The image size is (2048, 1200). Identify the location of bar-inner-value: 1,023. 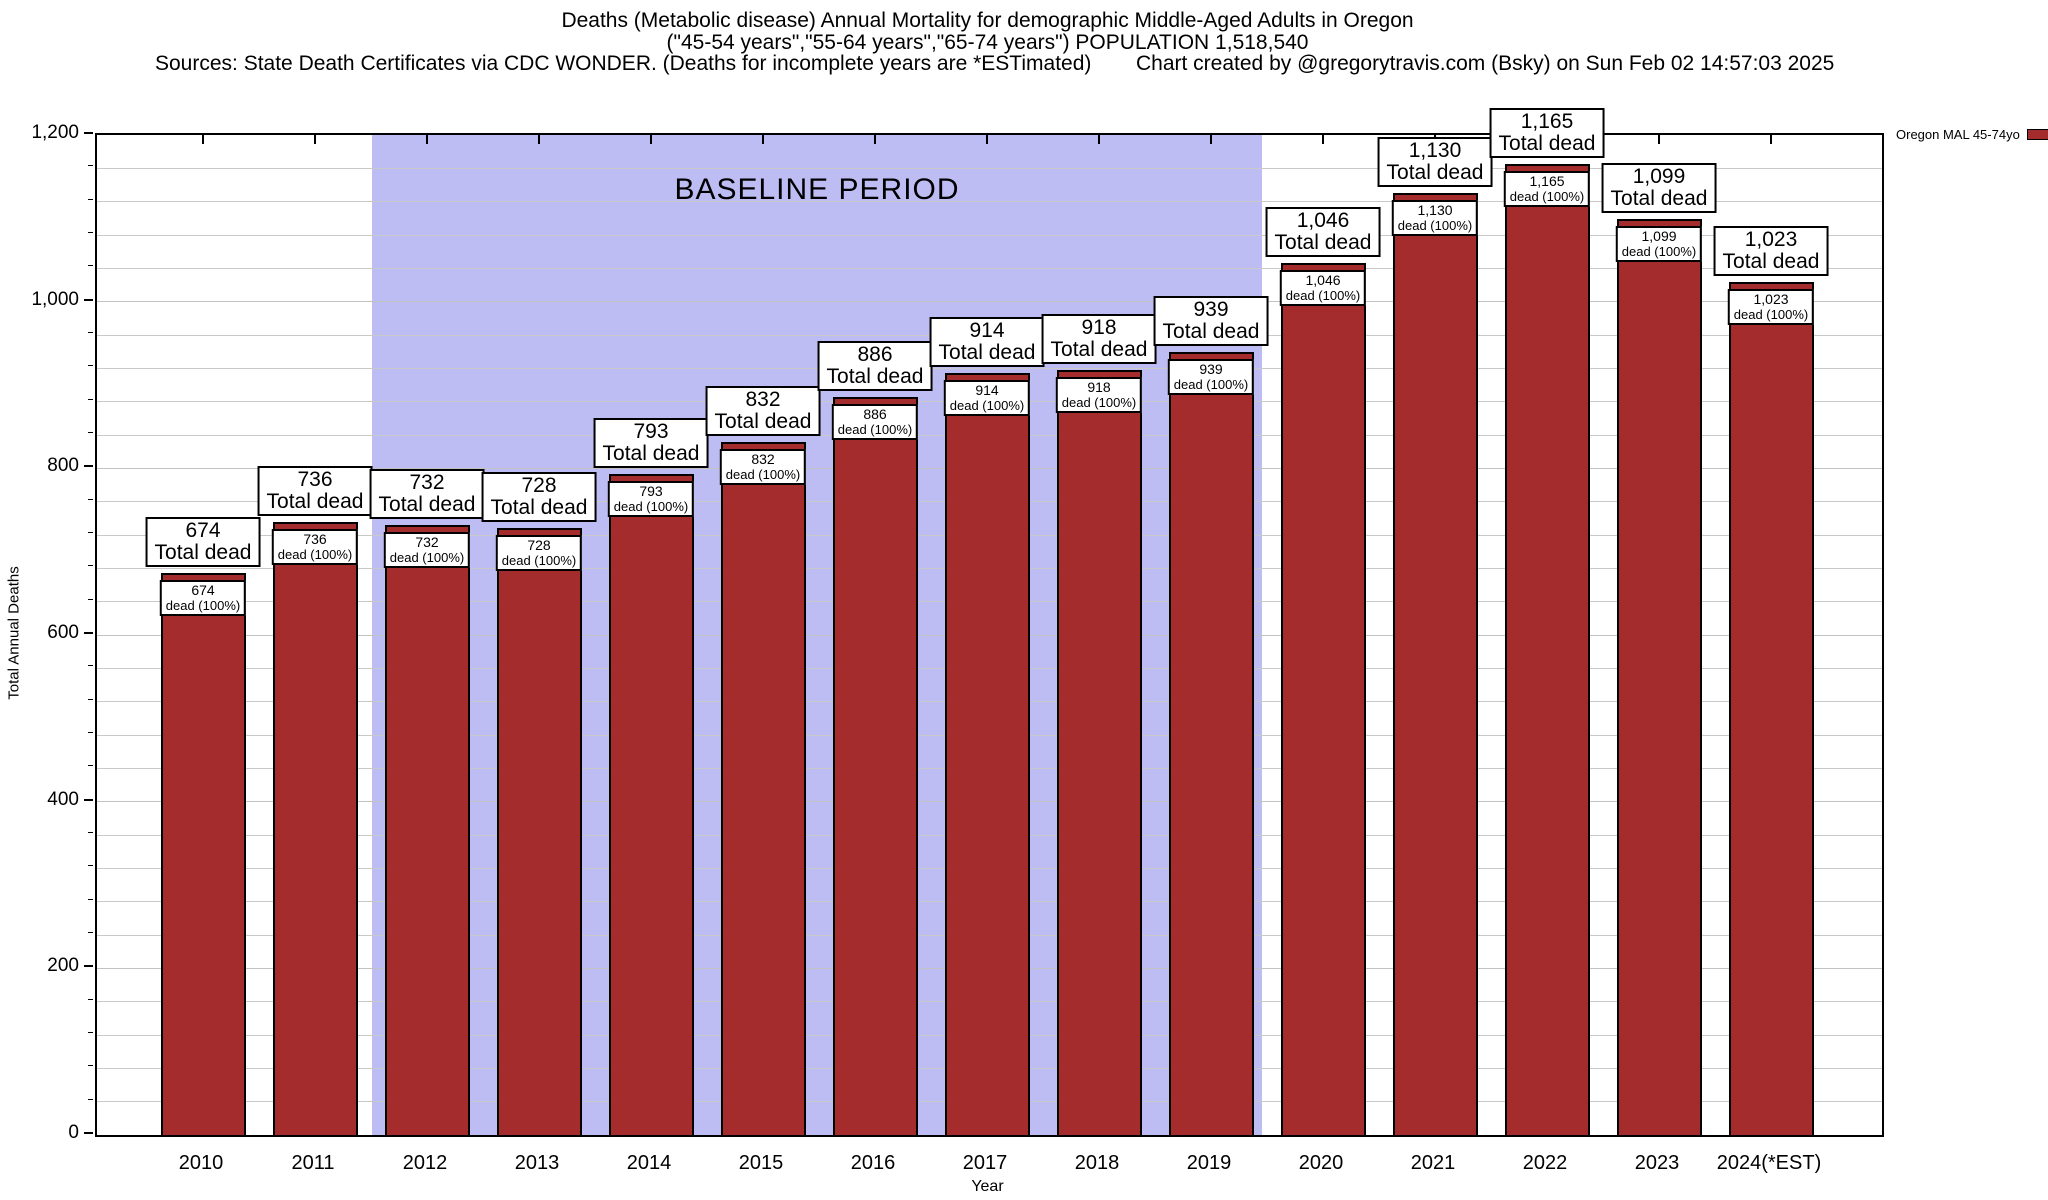
(1771, 299).